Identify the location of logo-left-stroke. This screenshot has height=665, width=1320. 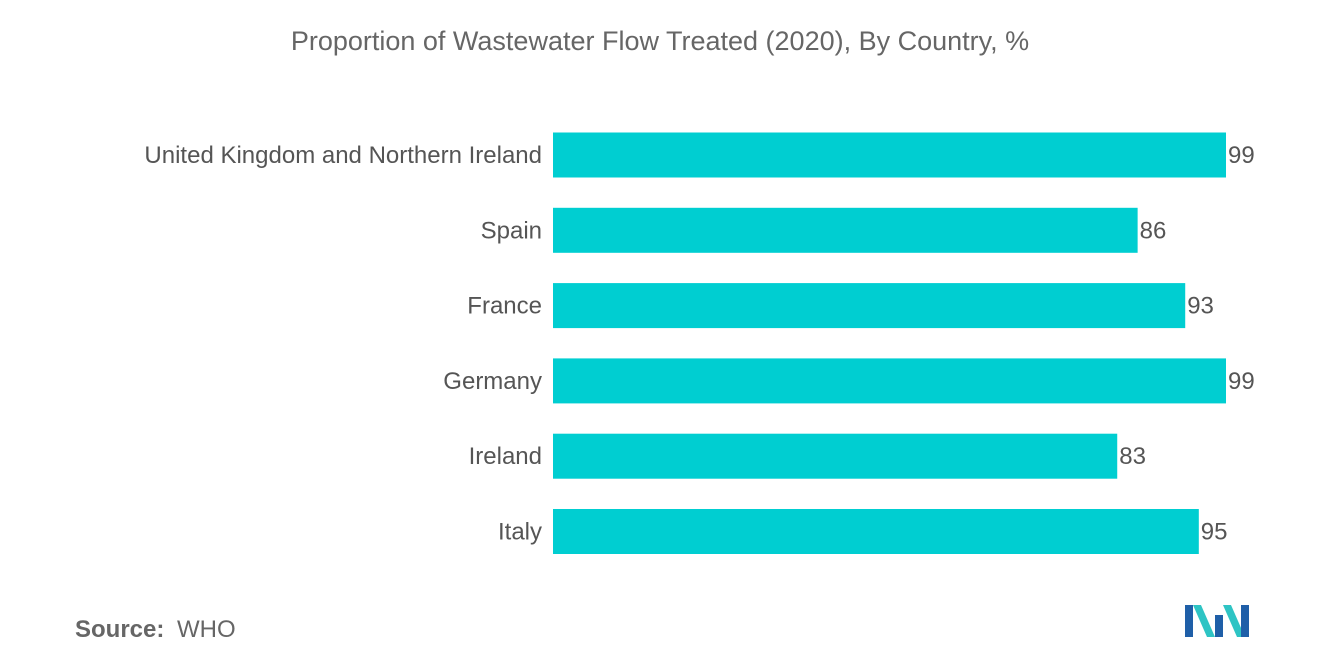
(1189, 621).